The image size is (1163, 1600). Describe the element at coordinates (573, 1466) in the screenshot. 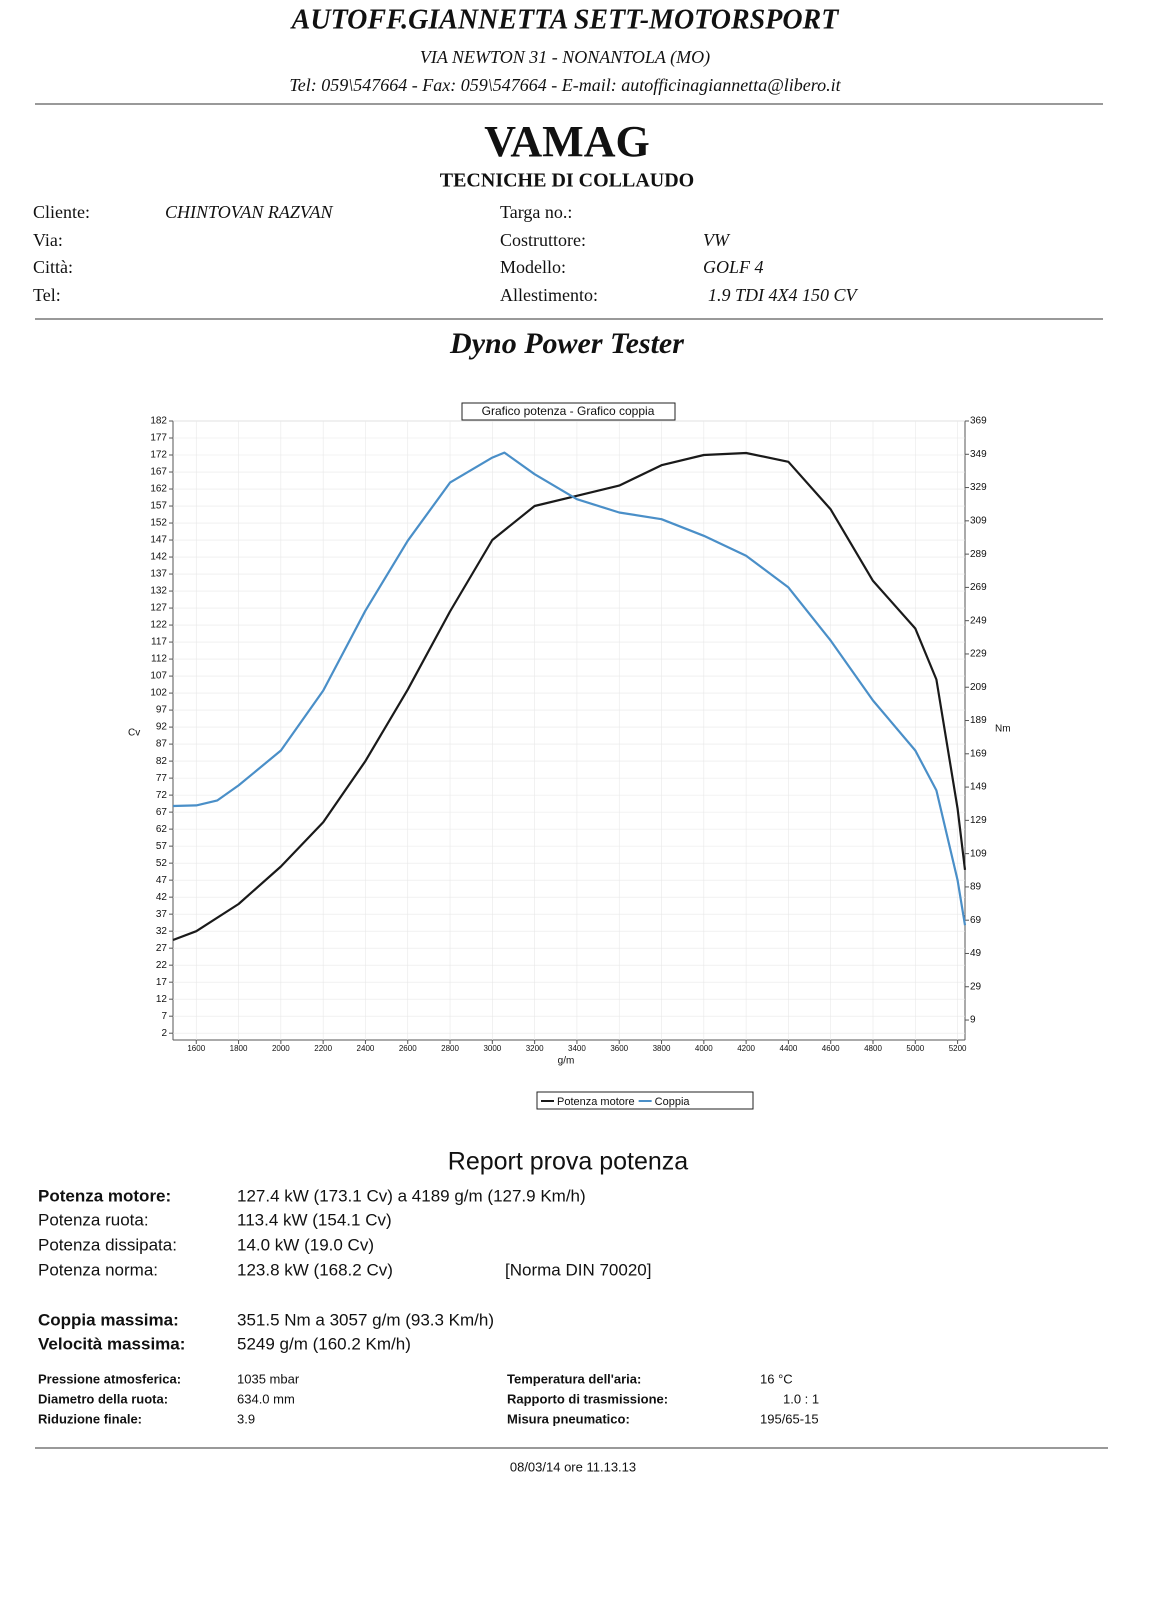

I see `footer-date: 08/03/14 ore 11.13.13` at that location.